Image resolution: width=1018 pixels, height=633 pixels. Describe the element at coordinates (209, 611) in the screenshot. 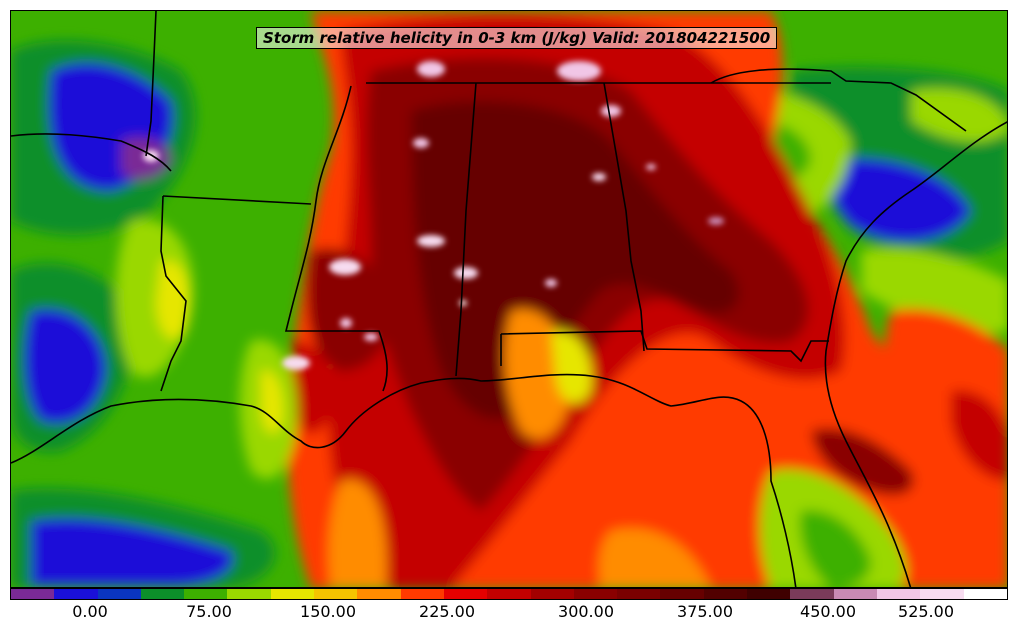

I see `colorbar-tick-label: 75.00` at that location.